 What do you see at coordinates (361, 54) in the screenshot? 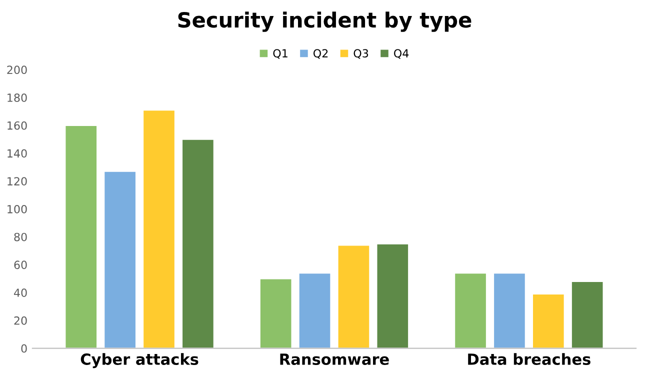
I see `legend-label: Q3` at bounding box center [361, 54].